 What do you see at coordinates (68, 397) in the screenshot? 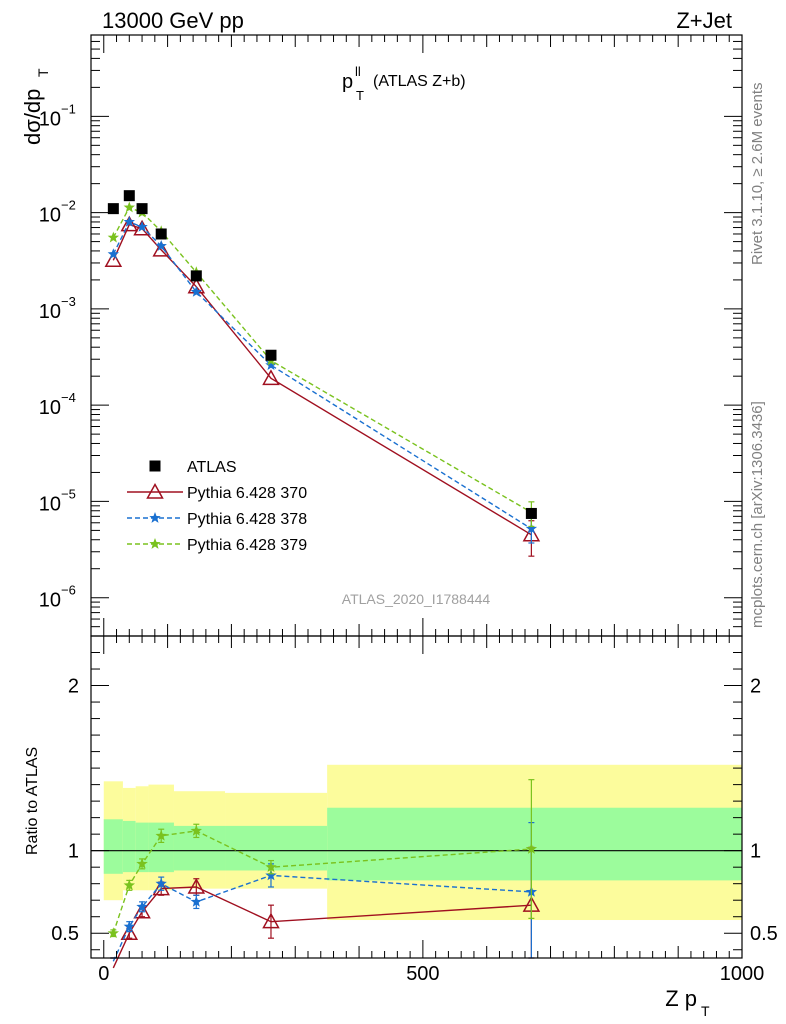
I see `main-ytick-exp: −4` at bounding box center [68, 397].